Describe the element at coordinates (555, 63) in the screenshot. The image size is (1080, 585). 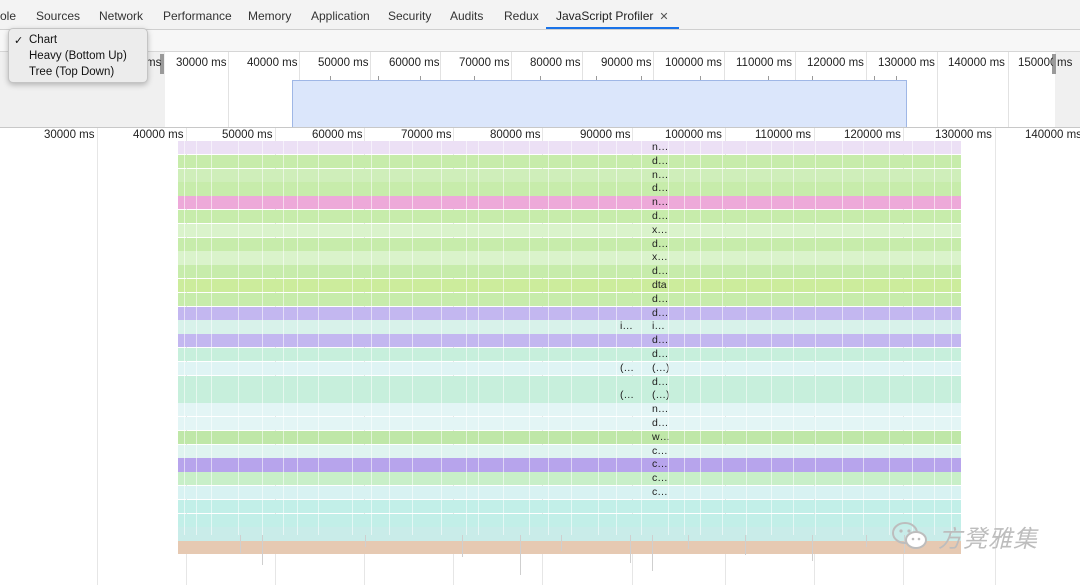
I see `overview-time-label: 80000 ms` at that location.